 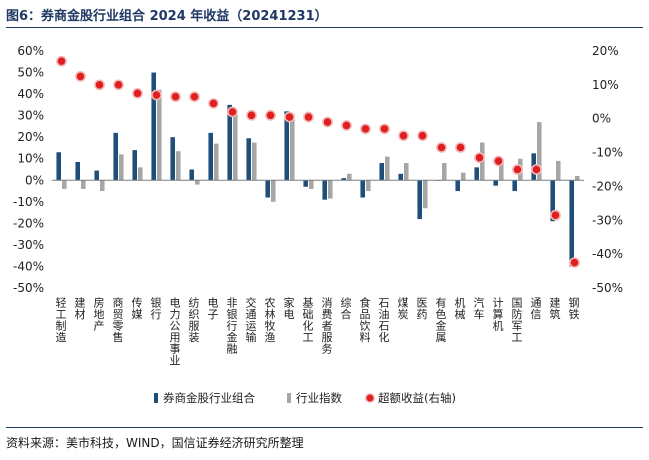 What do you see at coordinates (269, 320) in the screenshot?
I see `x-category-label: 农林牧渔` at bounding box center [269, 320].